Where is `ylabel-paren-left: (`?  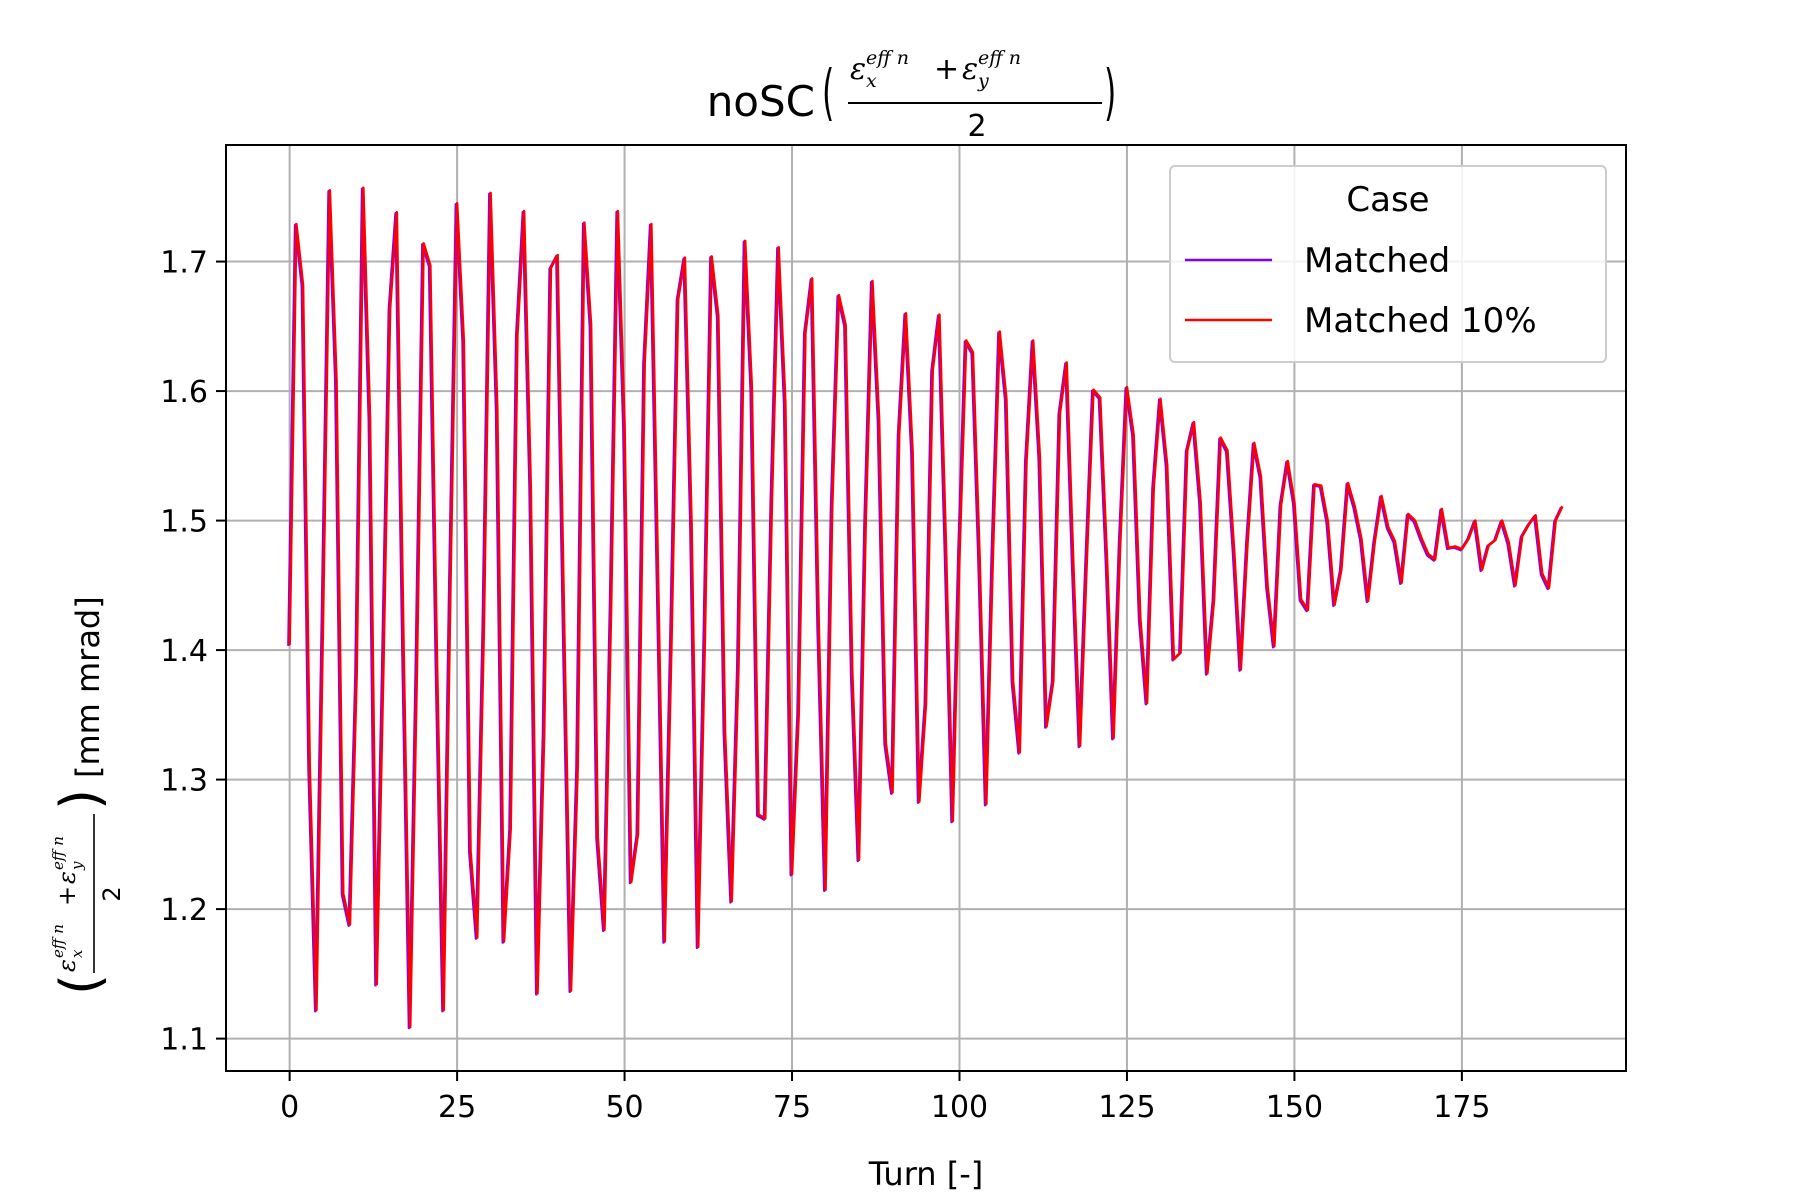 ylabel-paren-left: ( is located at coordinates (80, 984).